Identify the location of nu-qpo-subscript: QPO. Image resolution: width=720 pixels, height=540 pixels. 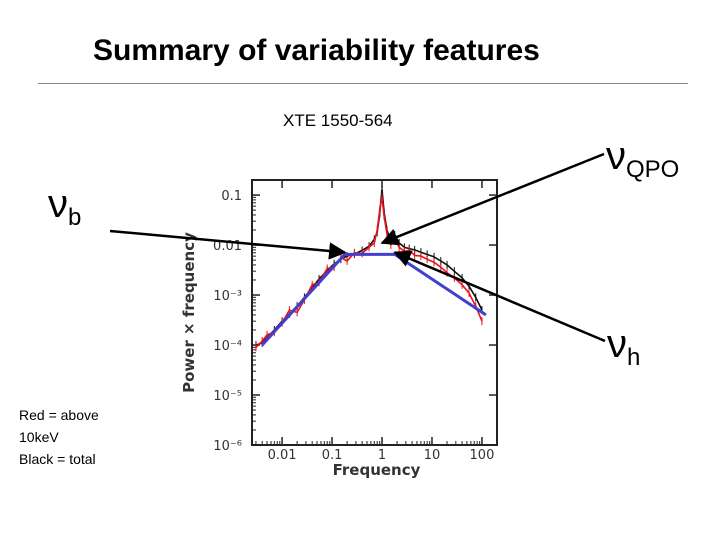
(653, 169).